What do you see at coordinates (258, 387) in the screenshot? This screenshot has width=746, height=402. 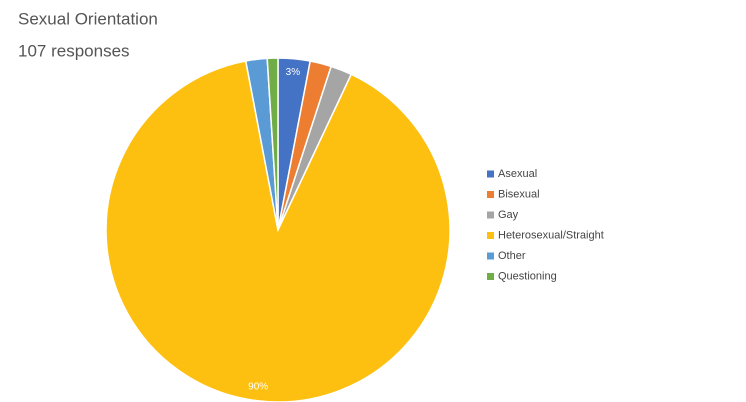 I see `data-label: 90%` at bounding box center [258, 387].